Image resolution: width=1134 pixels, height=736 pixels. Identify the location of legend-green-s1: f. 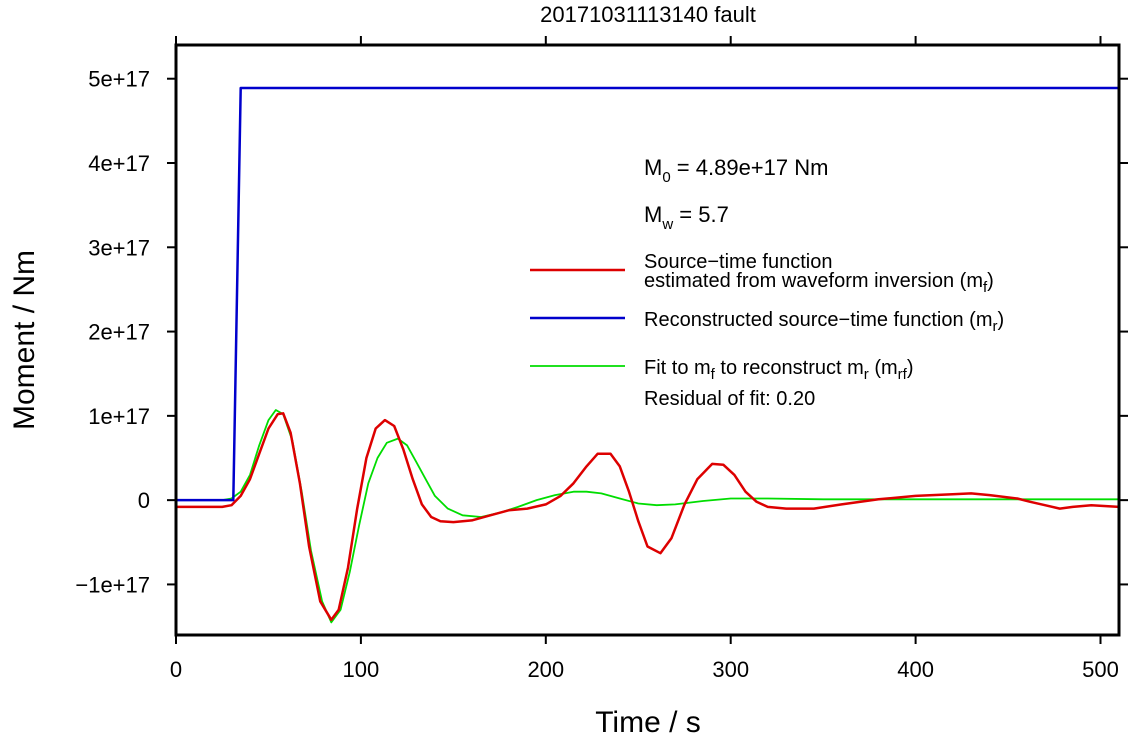
(713, 374).